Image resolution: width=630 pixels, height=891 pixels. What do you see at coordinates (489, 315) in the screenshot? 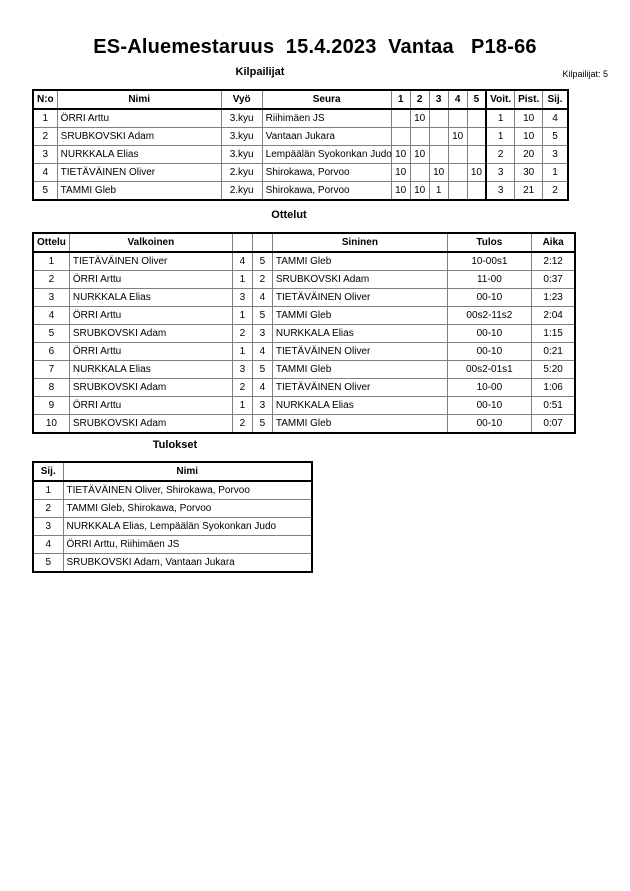
I see `match-result: 00s2-11s2` at bounding box center [489, 315].